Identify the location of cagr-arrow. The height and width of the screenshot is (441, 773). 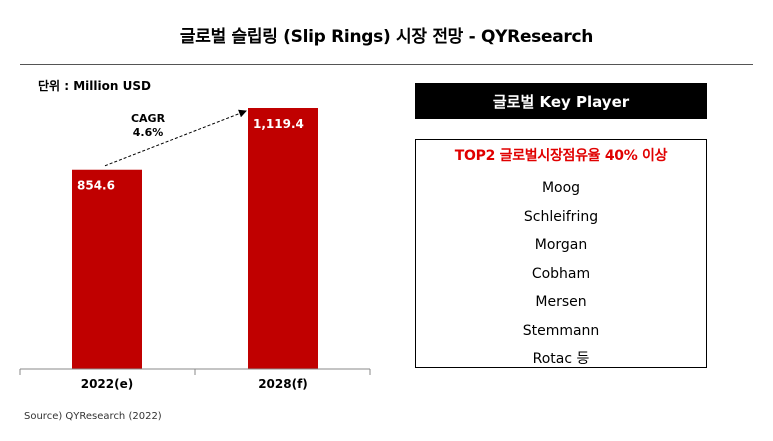
(175, 138).